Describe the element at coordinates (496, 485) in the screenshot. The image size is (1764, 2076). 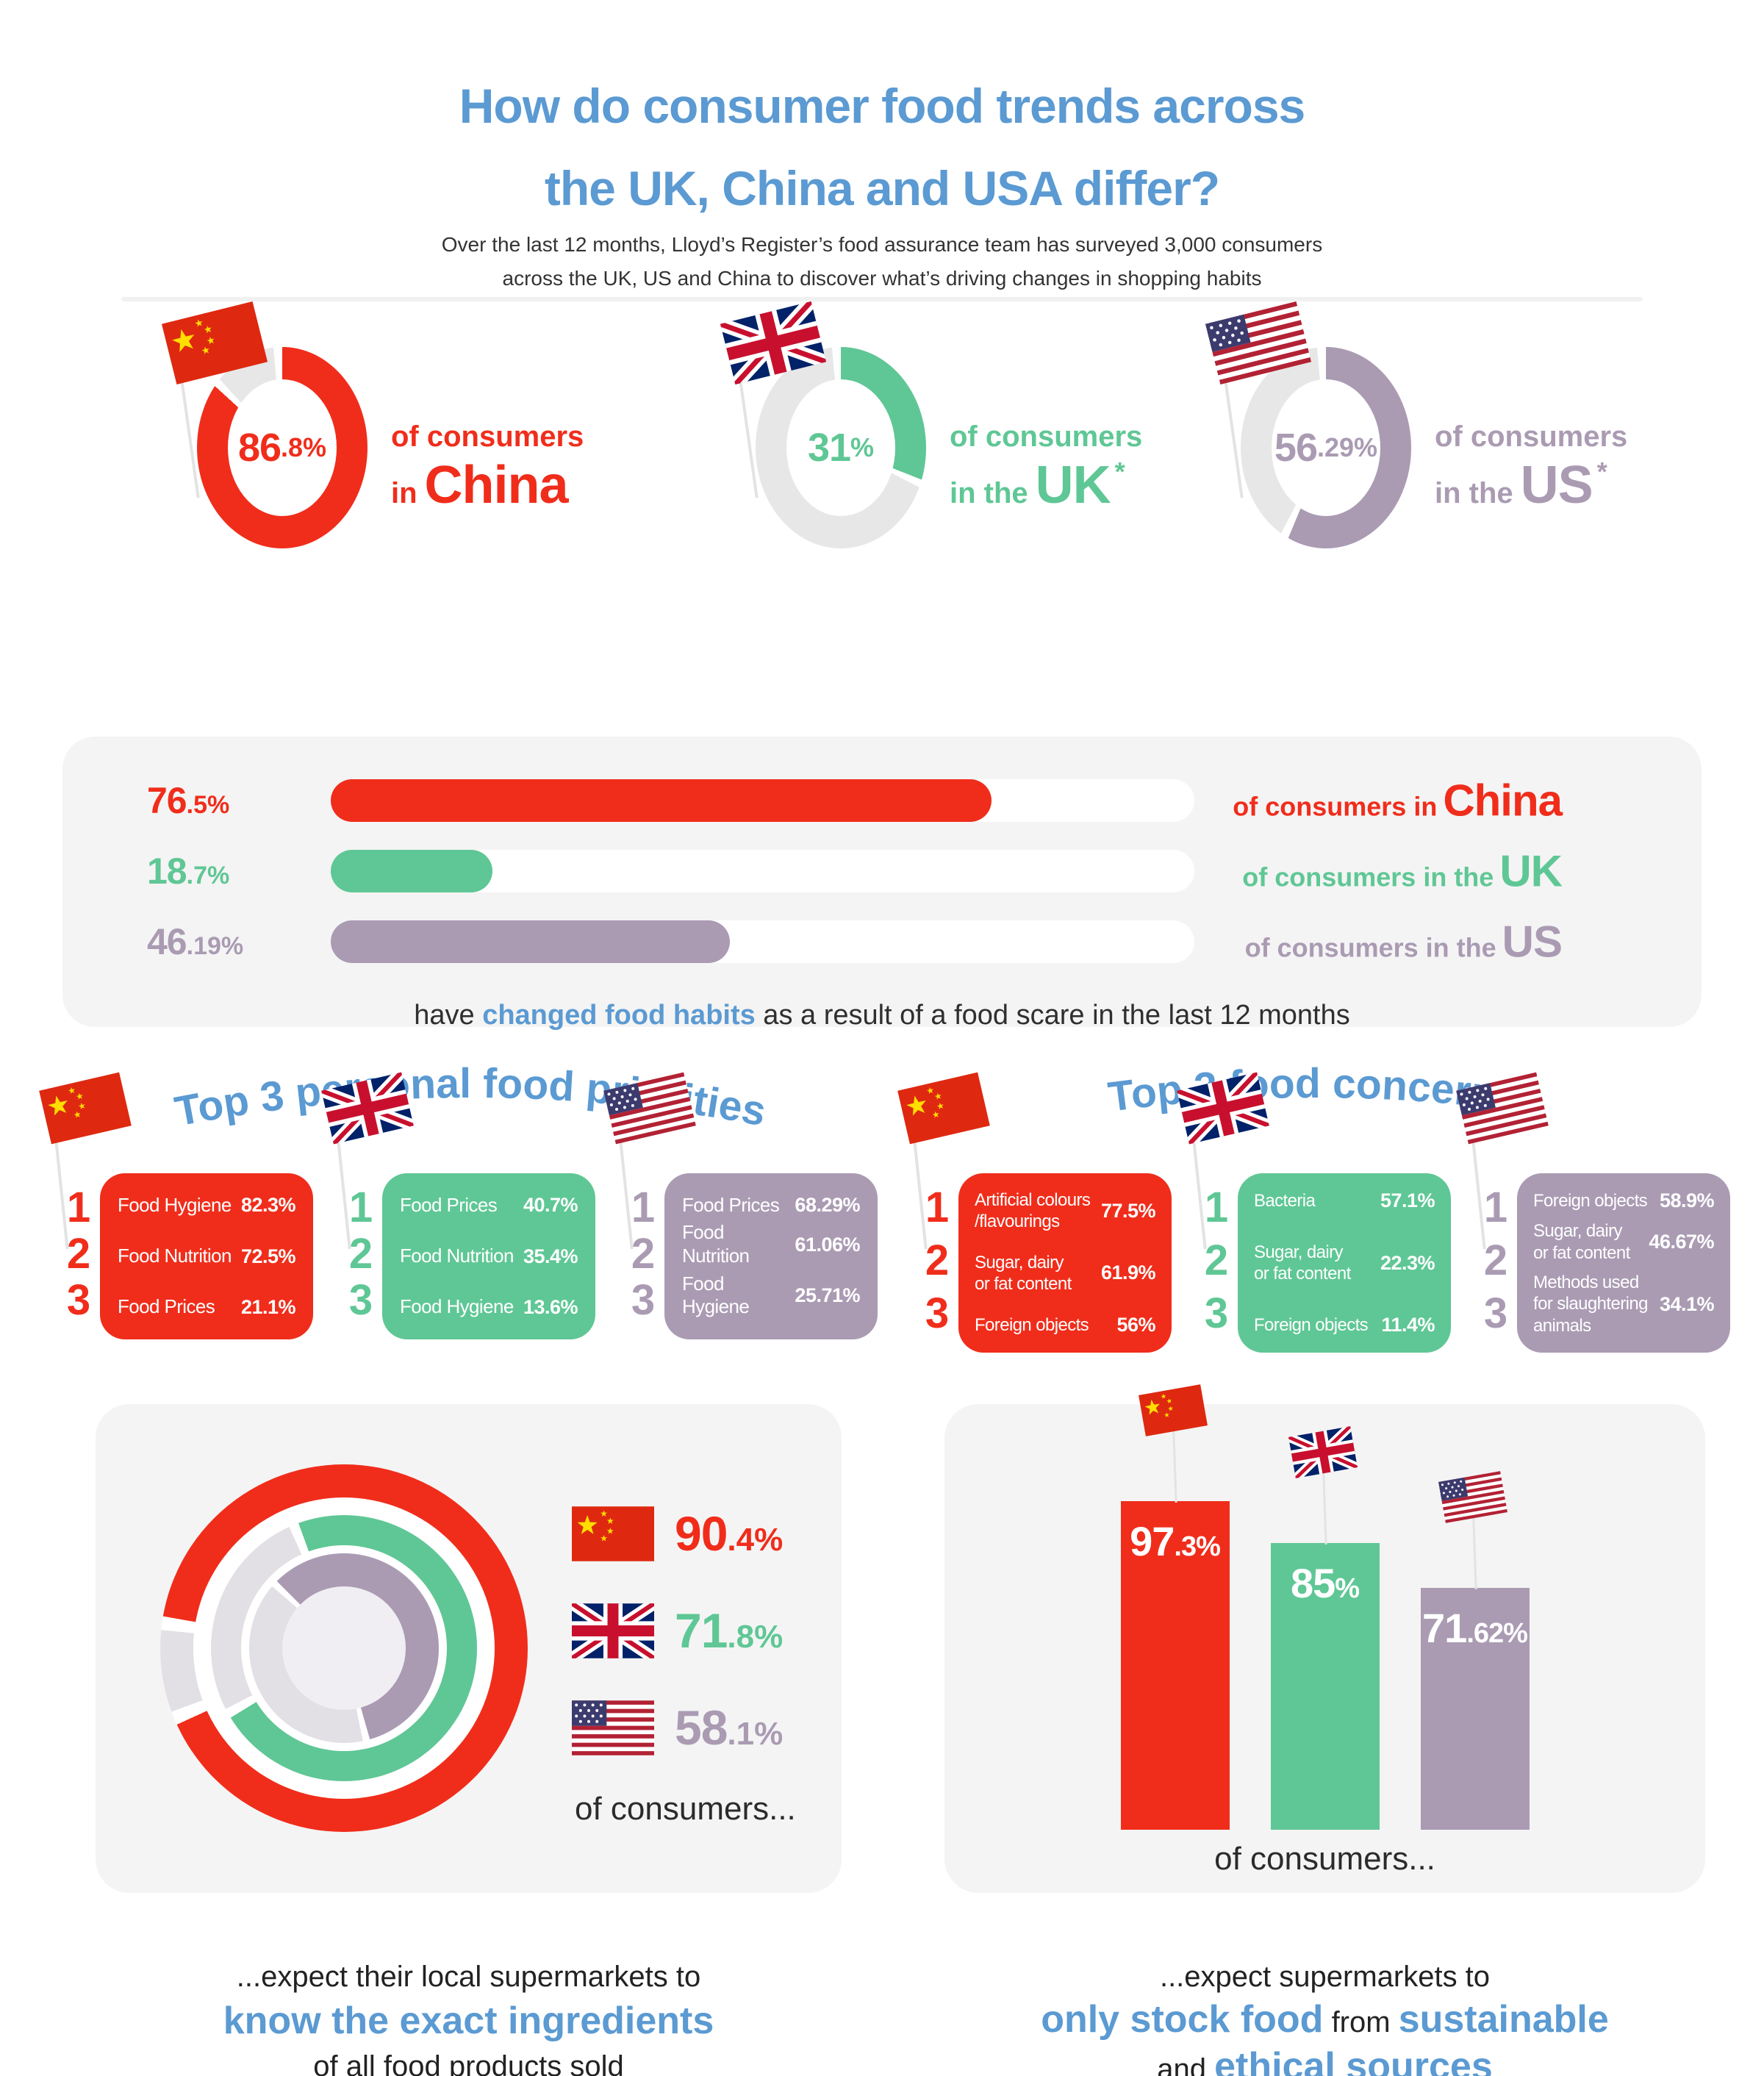
I see `donut-label-country: China` at that location.